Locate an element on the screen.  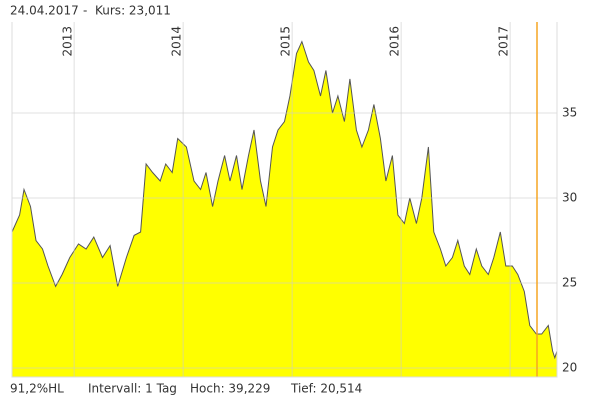
footer-interval: Intervall: 1 Tag is located at coordinates (132, 389).